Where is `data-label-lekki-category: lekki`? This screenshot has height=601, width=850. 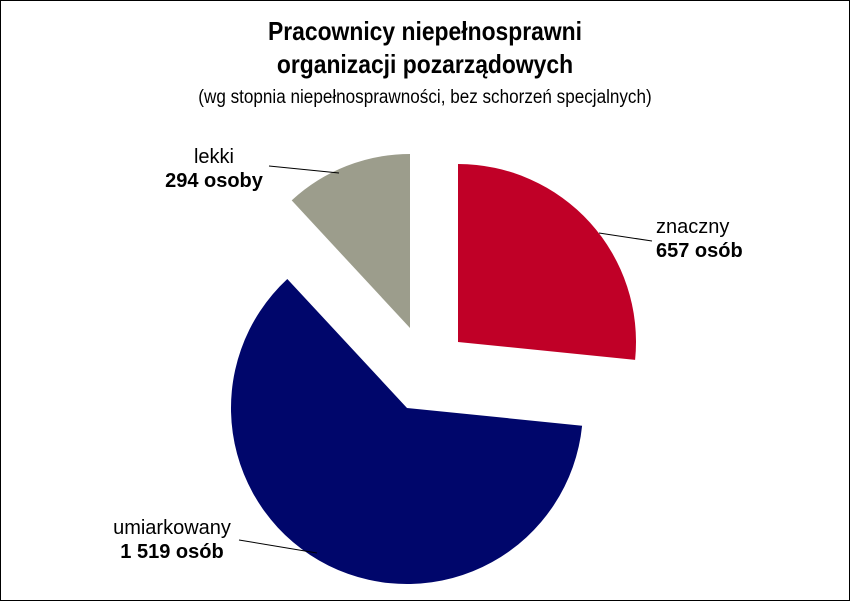
data-label-lekki-category: lekki is located at coordinates (213, 157).